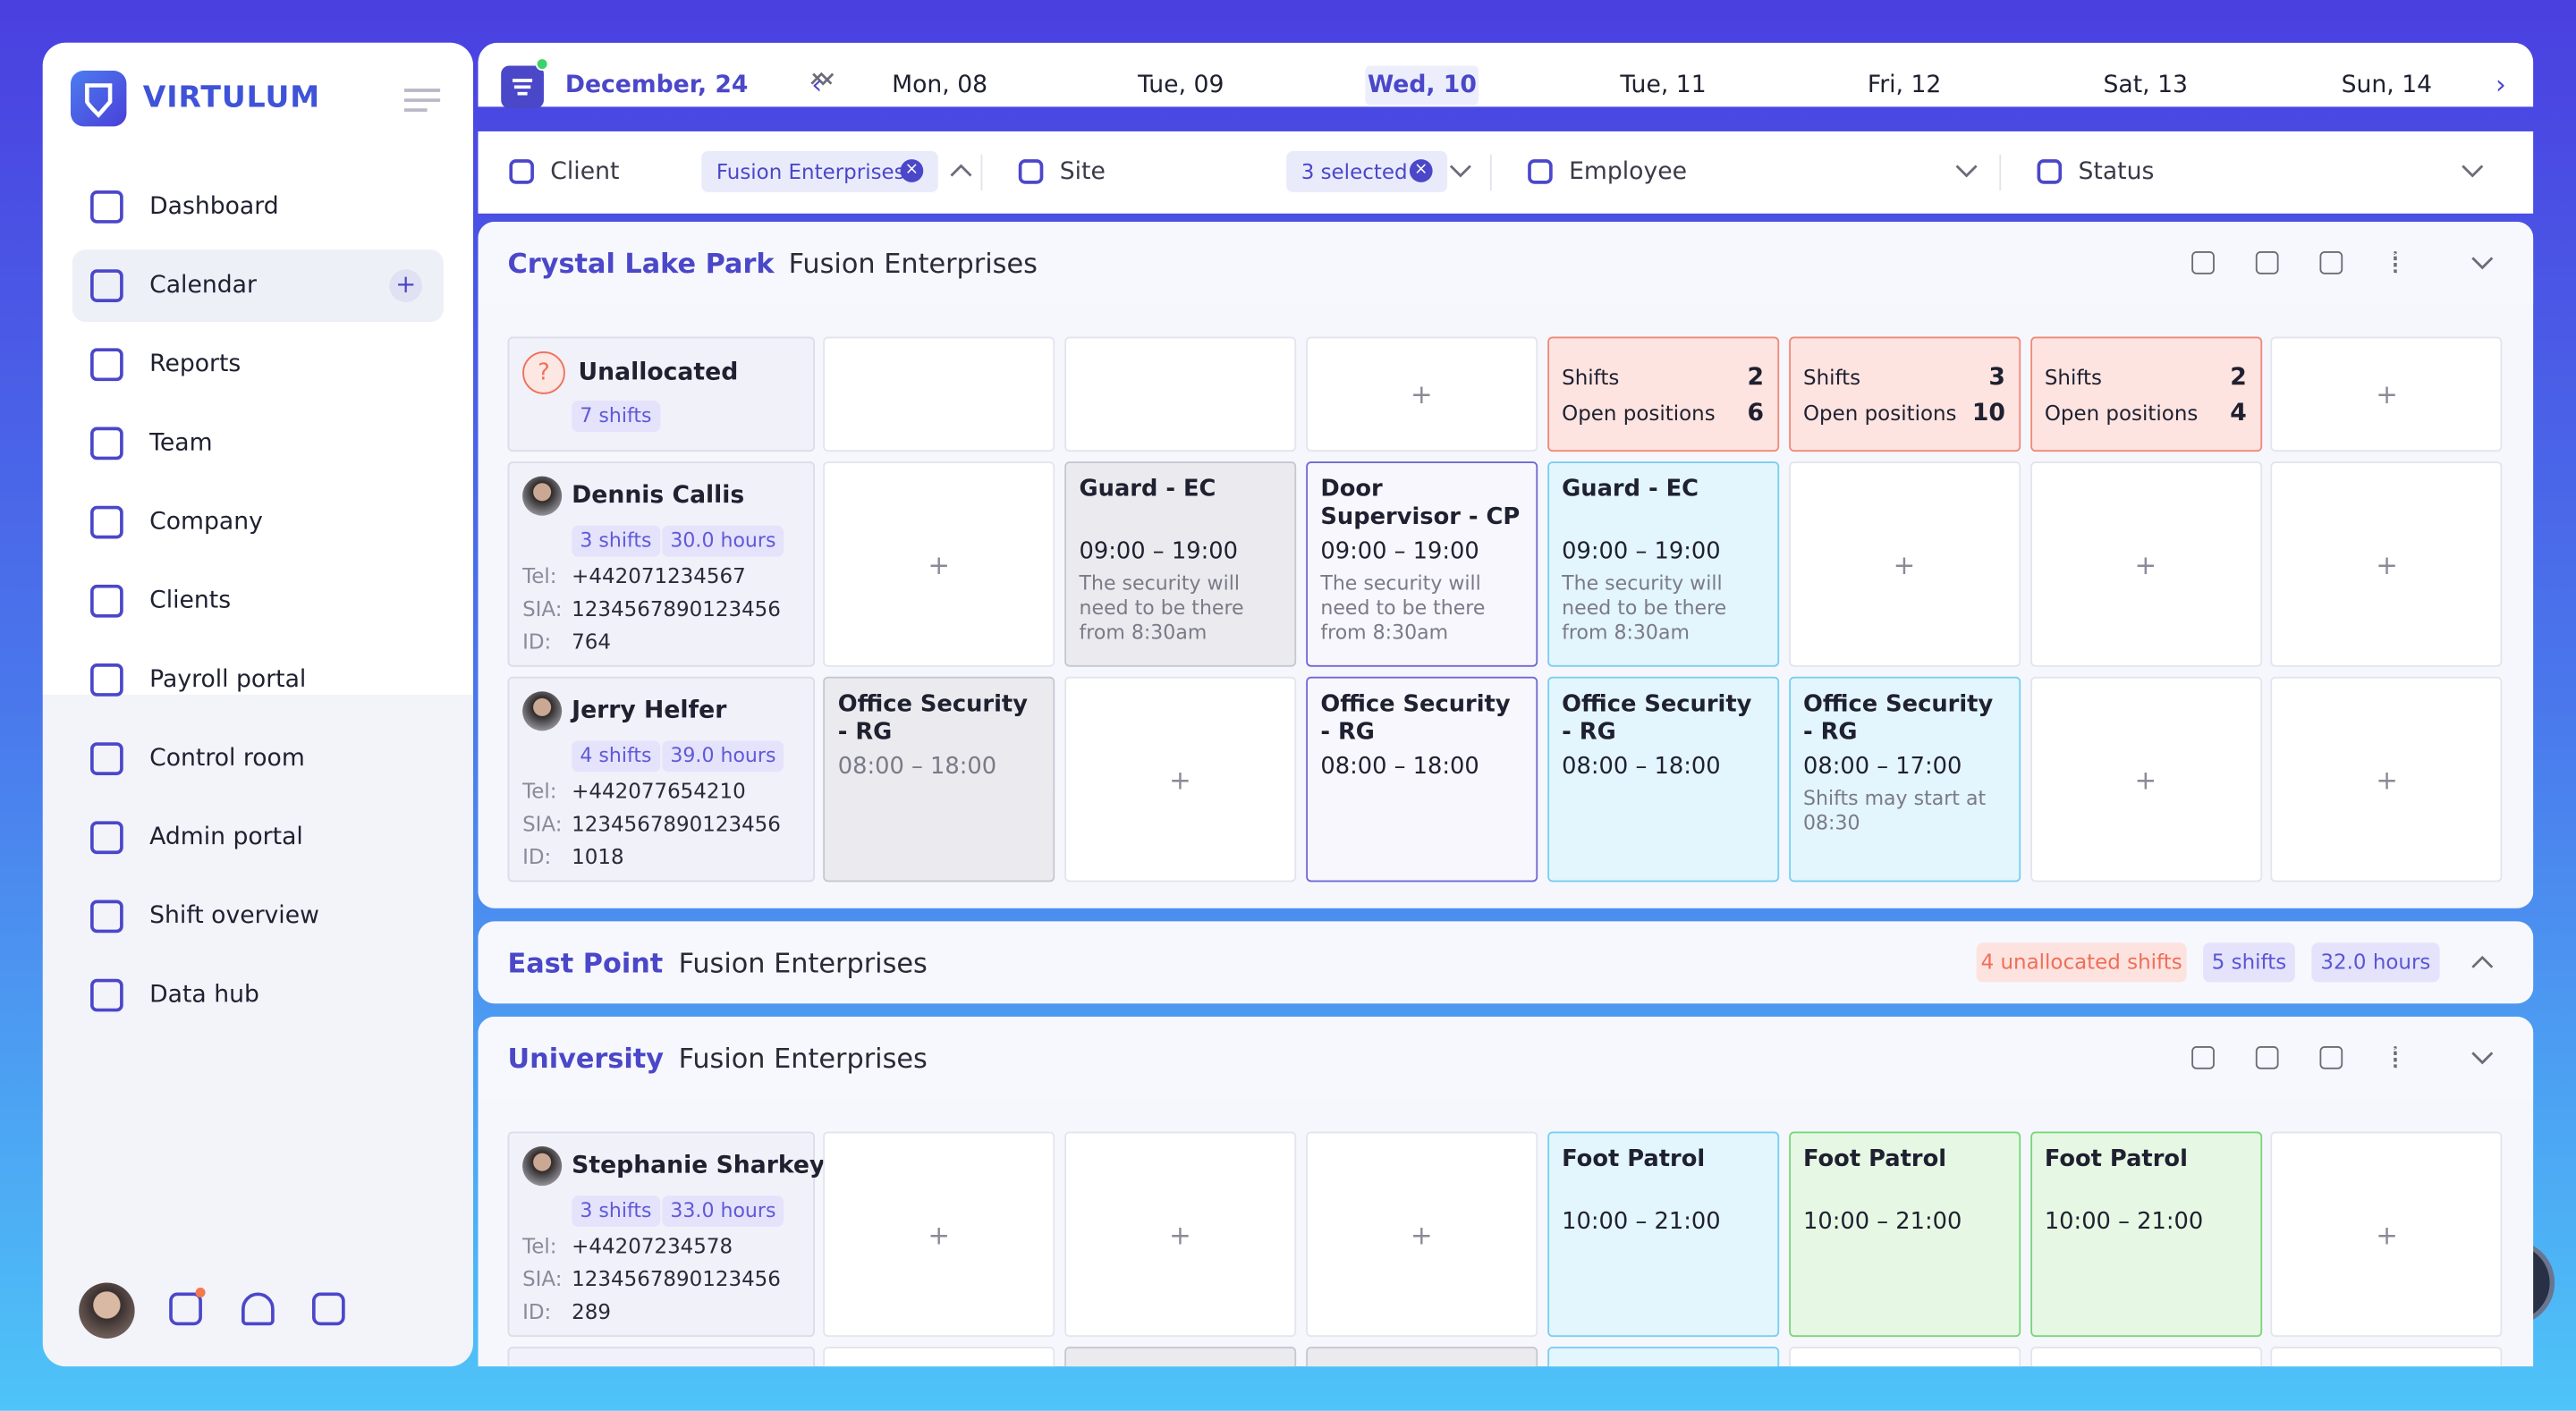  I want to click on nav-item: Reports, so click(195, 364).